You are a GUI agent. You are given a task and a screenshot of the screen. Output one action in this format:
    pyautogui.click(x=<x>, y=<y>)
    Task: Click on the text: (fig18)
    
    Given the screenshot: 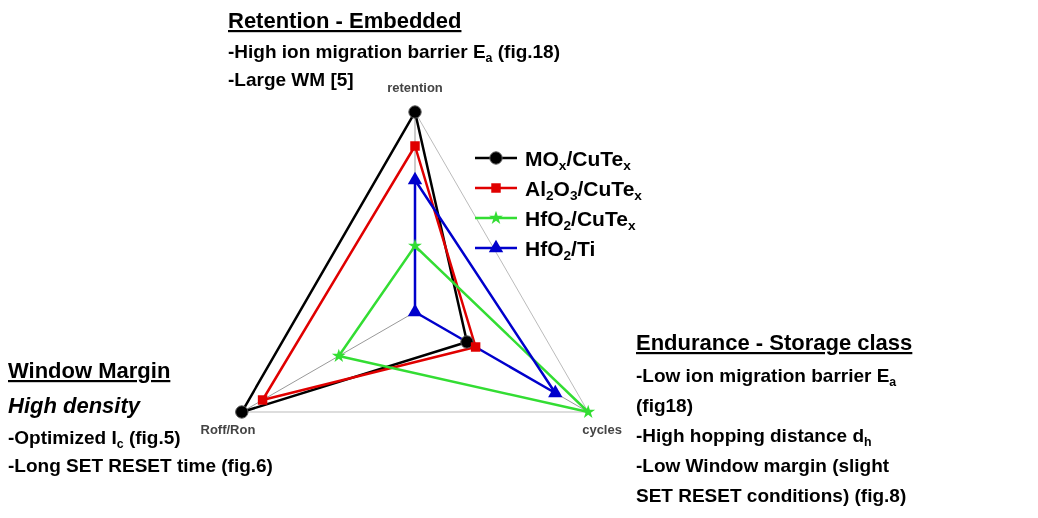 What is the action you would take?
    pyautogui.click(x=664, y=405)
    